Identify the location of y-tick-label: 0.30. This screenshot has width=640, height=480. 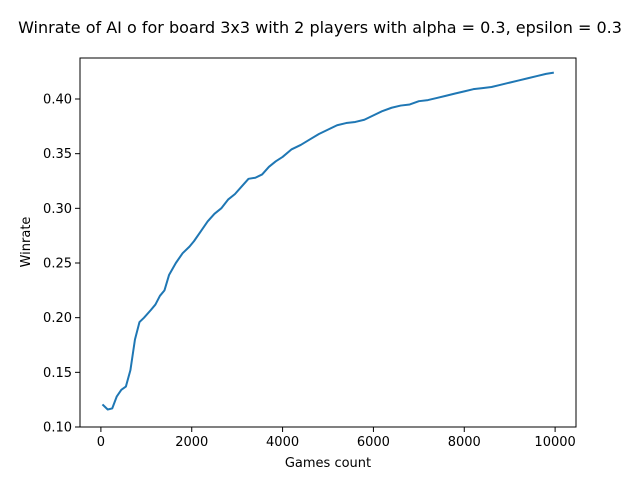
(57, 209).